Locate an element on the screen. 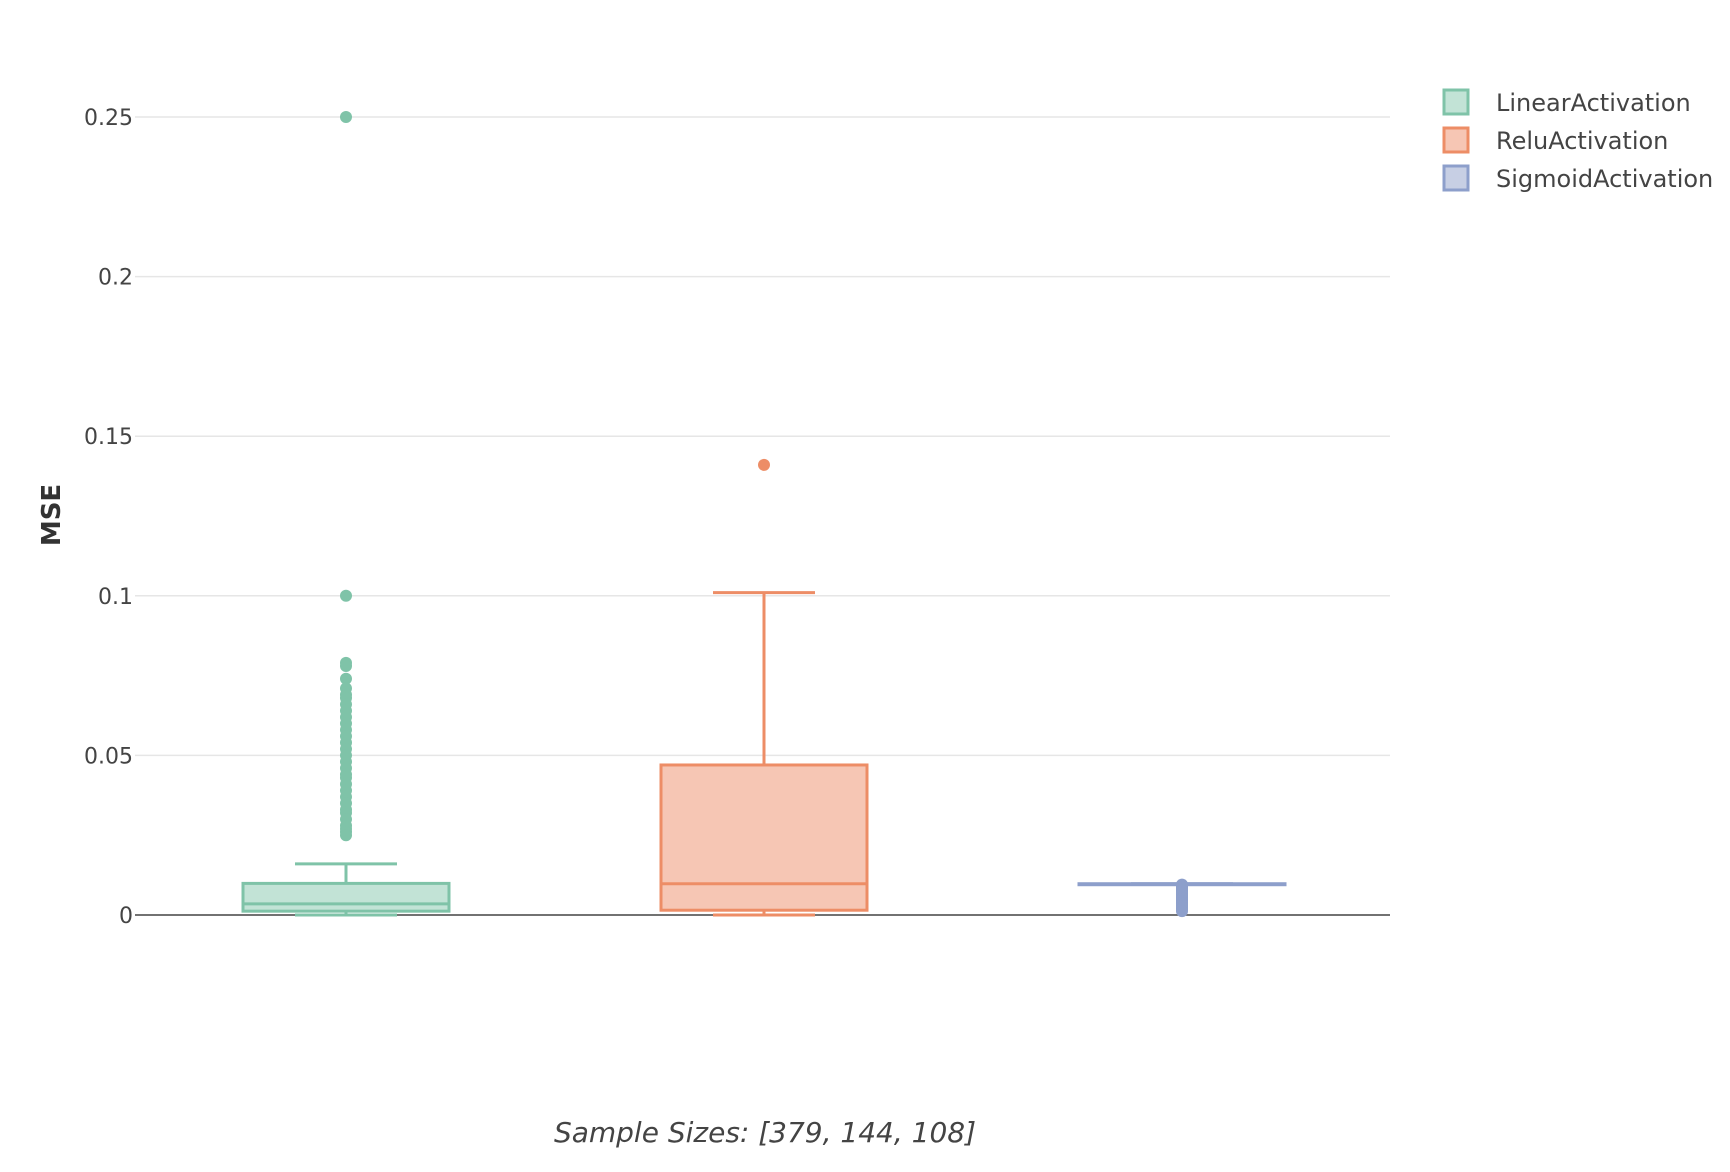  y-axis-ticks: 0 0.05 0.1 0.15 0.2 0.25 is located at coordinates (108, 517).